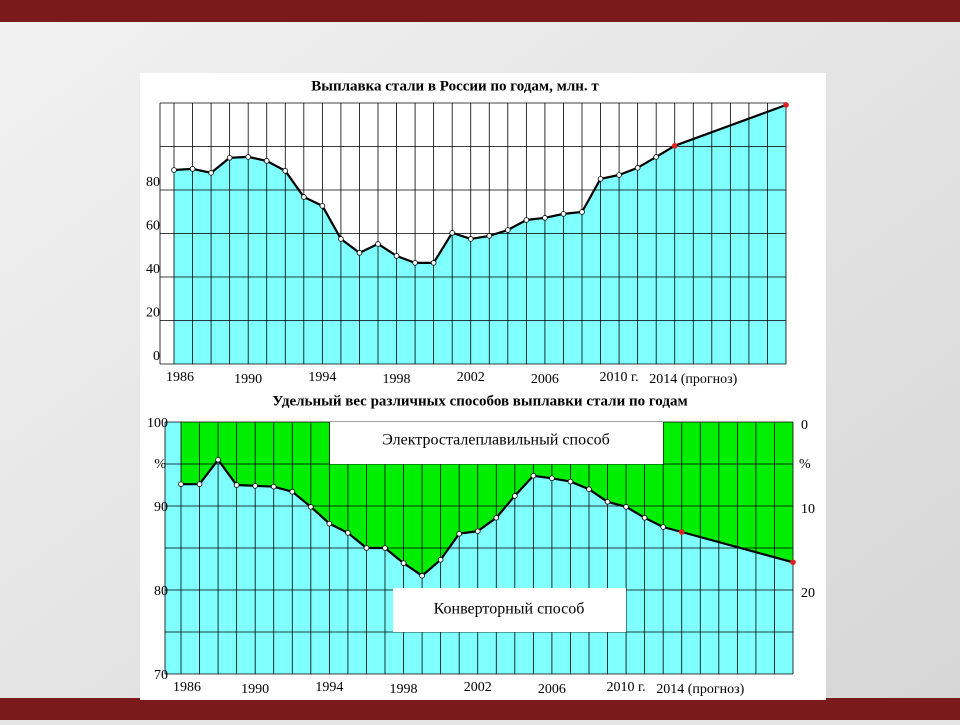 Image resolution: width=960 pixels, height=725 pixels. I want to click on bottom-bar, so click(480, 709).